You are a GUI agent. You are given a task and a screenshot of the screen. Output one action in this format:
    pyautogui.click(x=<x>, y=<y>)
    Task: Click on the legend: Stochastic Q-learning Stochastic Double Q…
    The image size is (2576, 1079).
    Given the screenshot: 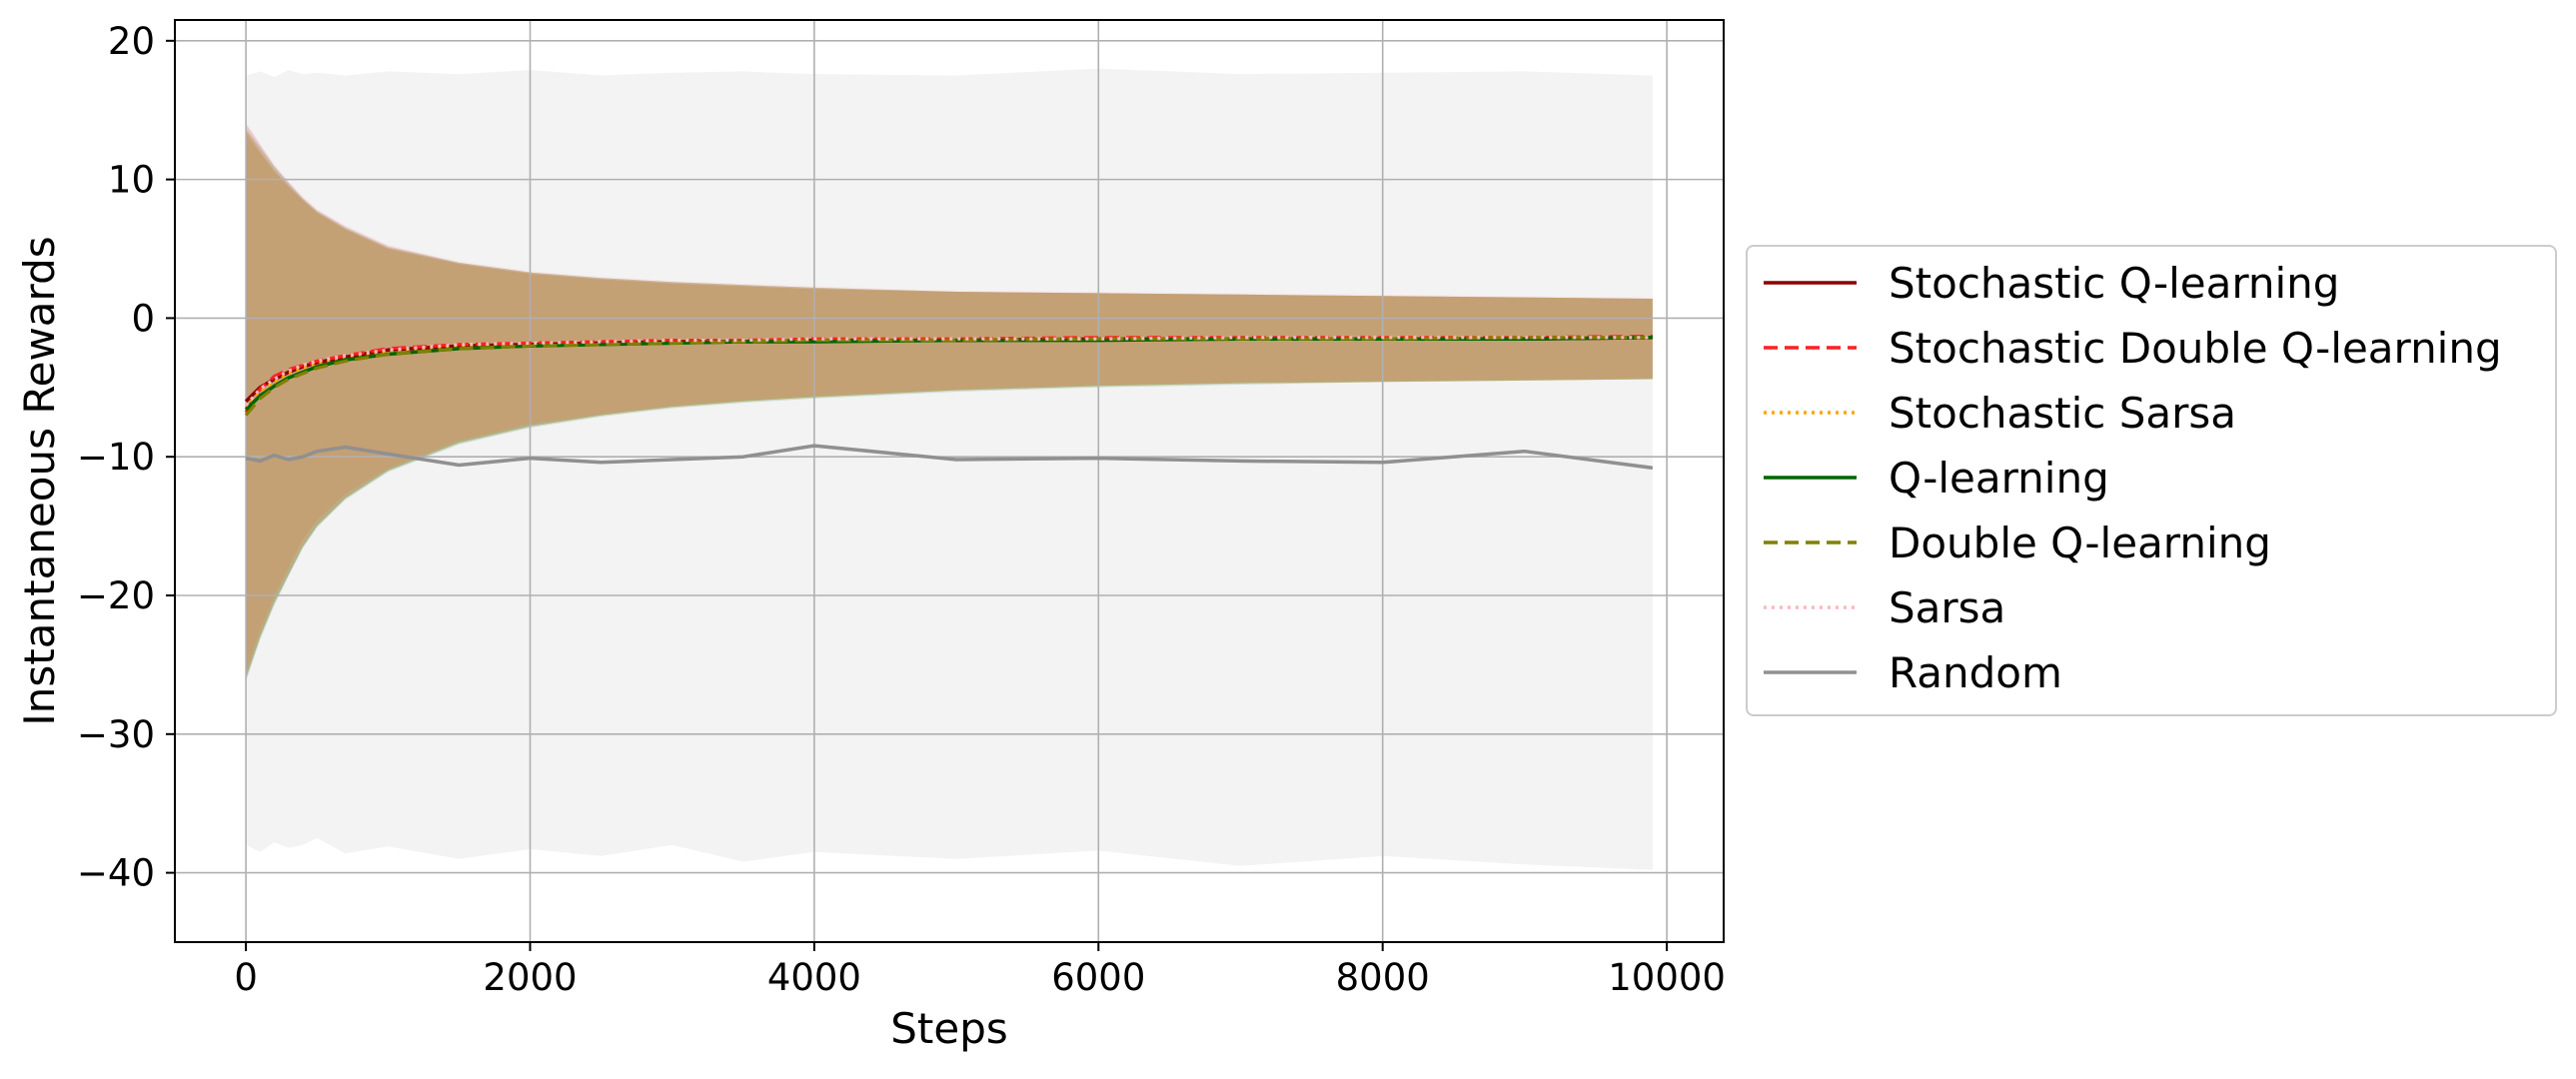 What is the action you would take?
    pyautogui.click(x=2151, y=480)
    